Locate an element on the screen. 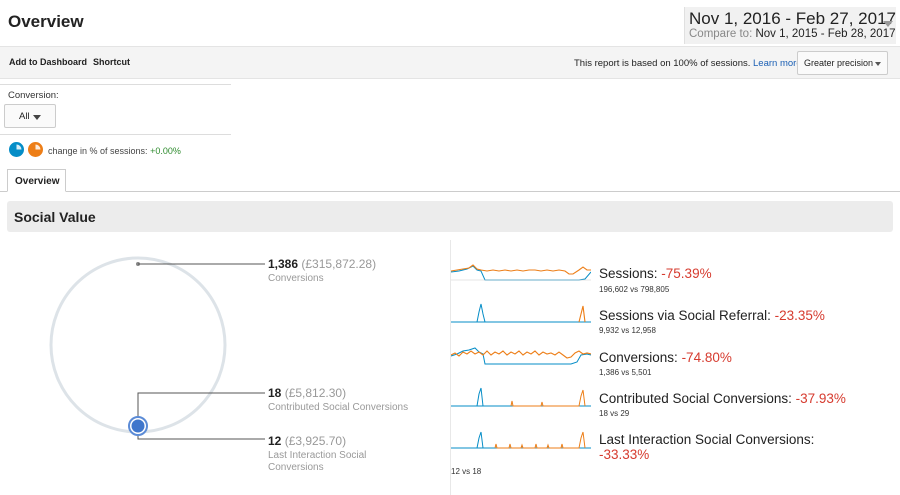 The width and height of the screenshot is (900, 495). last-interaction-label: Last Interaction Social Conversions is located at coordinates (317, 461).